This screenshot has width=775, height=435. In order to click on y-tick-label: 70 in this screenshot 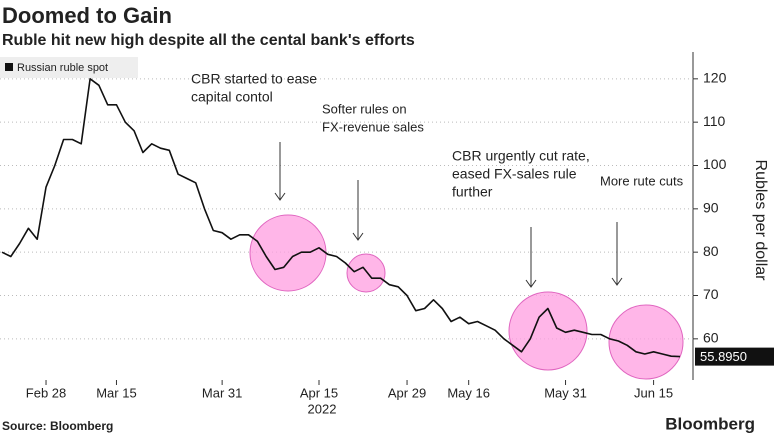, I will do `click(711, 294)`.